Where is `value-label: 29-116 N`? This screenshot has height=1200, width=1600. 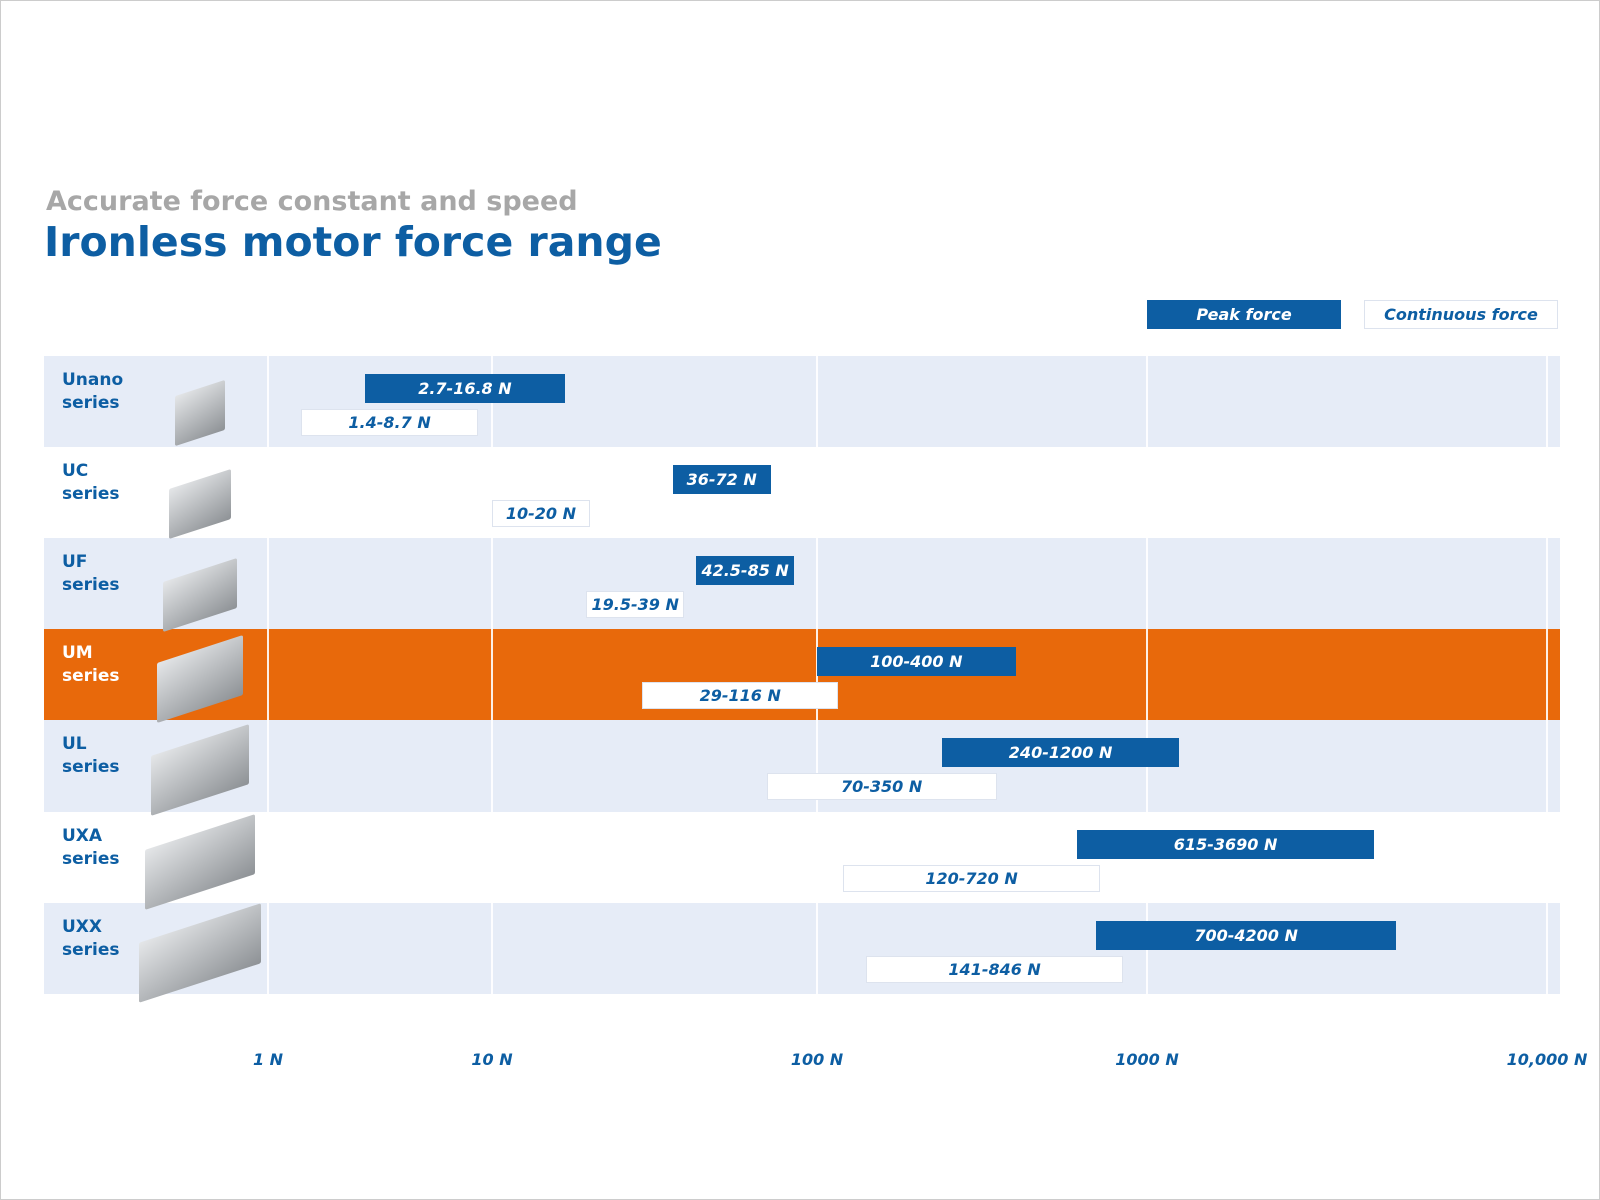 value-label: 29-116 N is located at coordinates (740, 696).